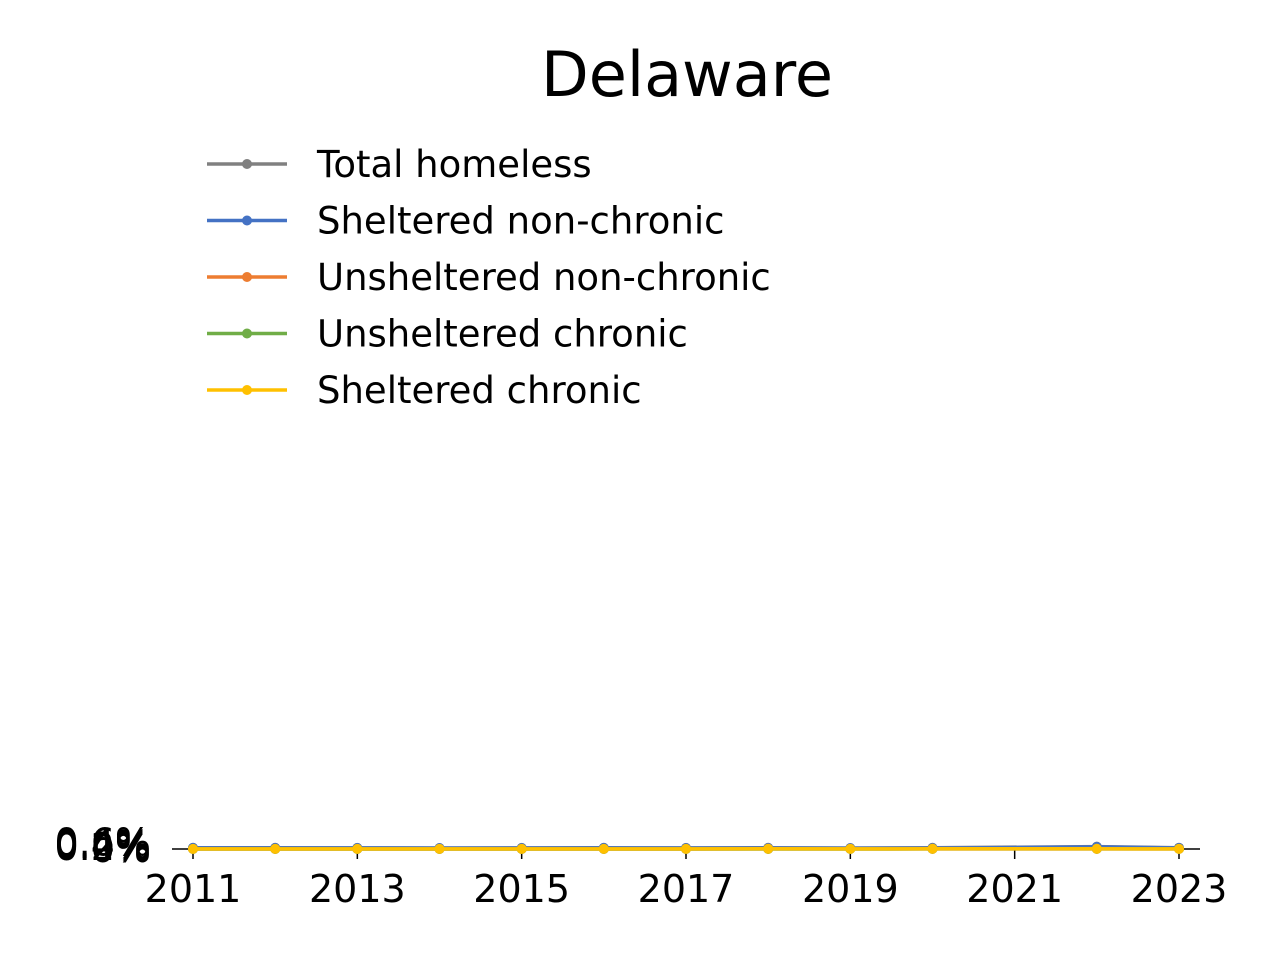 The width and height of the screenshot is (1280, 960). What do you see at coordinates (121, 849) in the screenshot?
I see `y-tick-label: 0%` at bounding box center [121, 849].